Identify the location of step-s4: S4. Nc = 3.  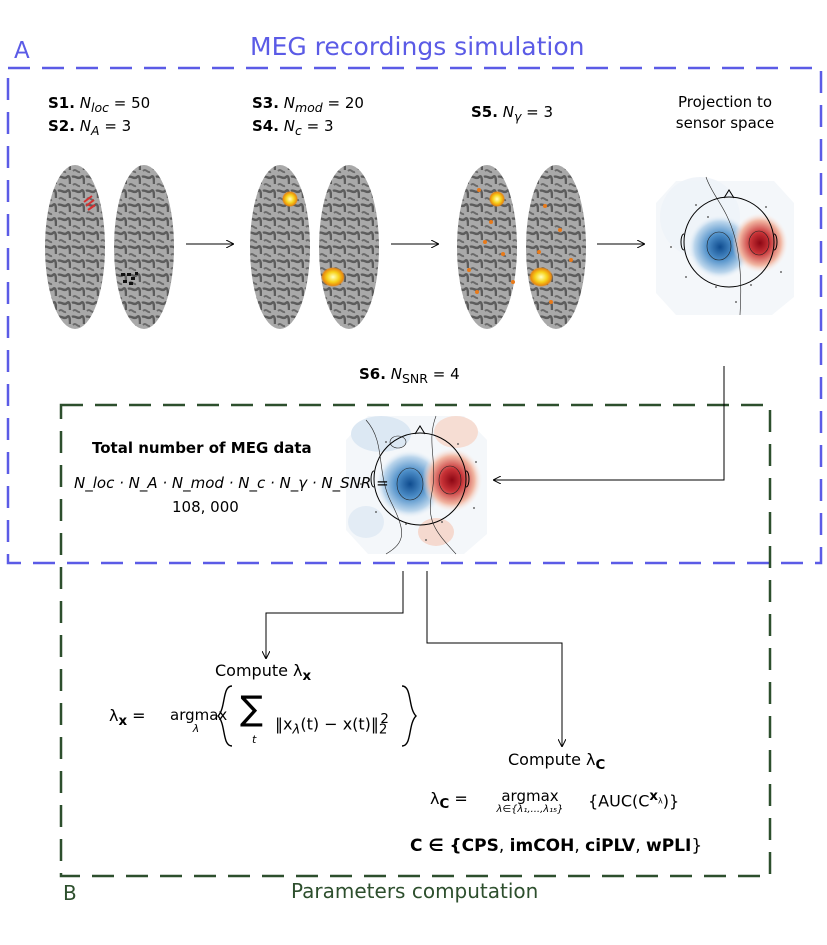
(293, 128).